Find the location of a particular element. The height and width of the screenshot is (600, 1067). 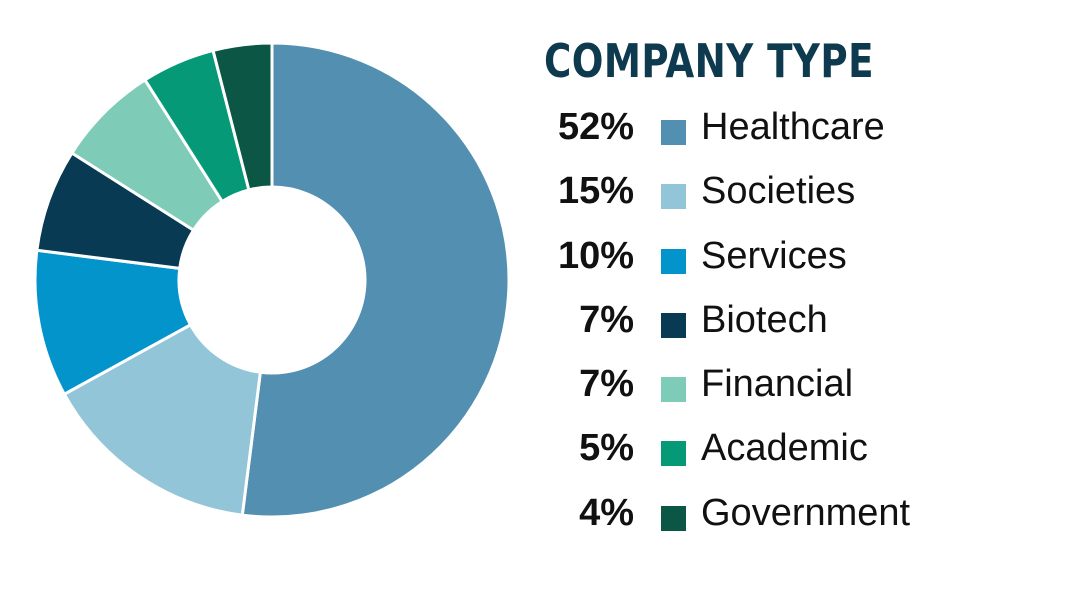

legend-percent: 4% is located at coordinates (606, 512).